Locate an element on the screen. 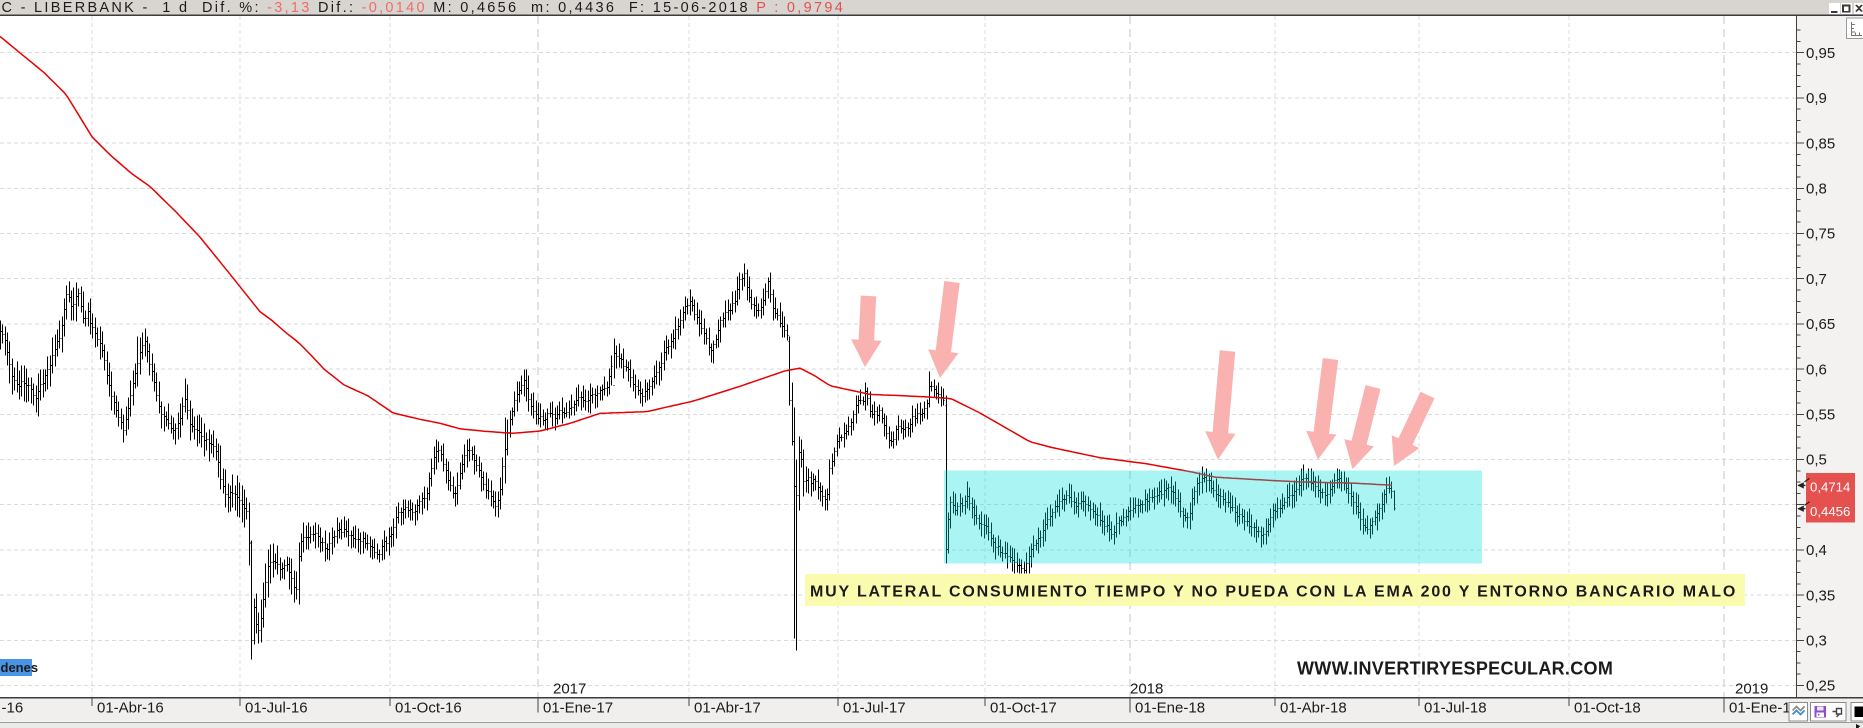 This screenshot has height=728, width=1863. svg-text: 0,25 is located at coordinates (1820, 686).